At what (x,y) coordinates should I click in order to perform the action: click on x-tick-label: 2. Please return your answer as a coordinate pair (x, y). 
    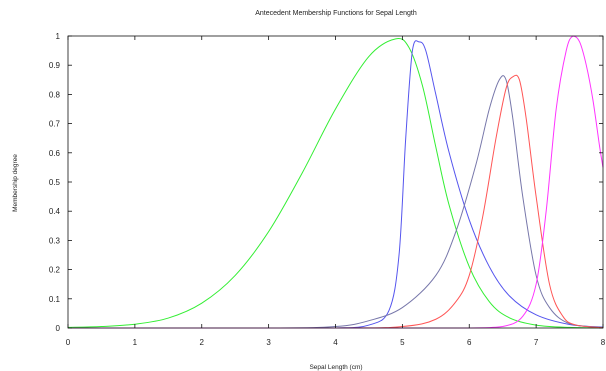
    Looking at the image, I should click on (202, 342).